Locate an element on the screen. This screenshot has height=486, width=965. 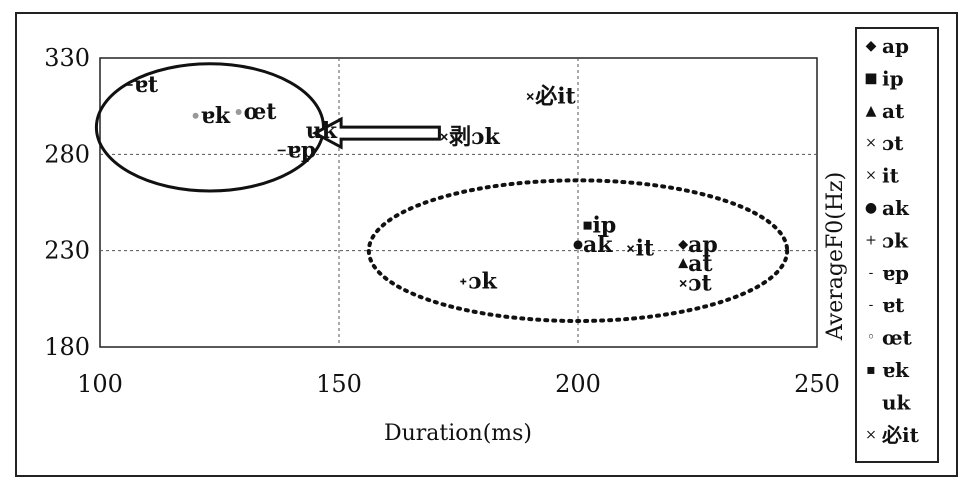
legend-item: uk is located at coordinates (897, 402).